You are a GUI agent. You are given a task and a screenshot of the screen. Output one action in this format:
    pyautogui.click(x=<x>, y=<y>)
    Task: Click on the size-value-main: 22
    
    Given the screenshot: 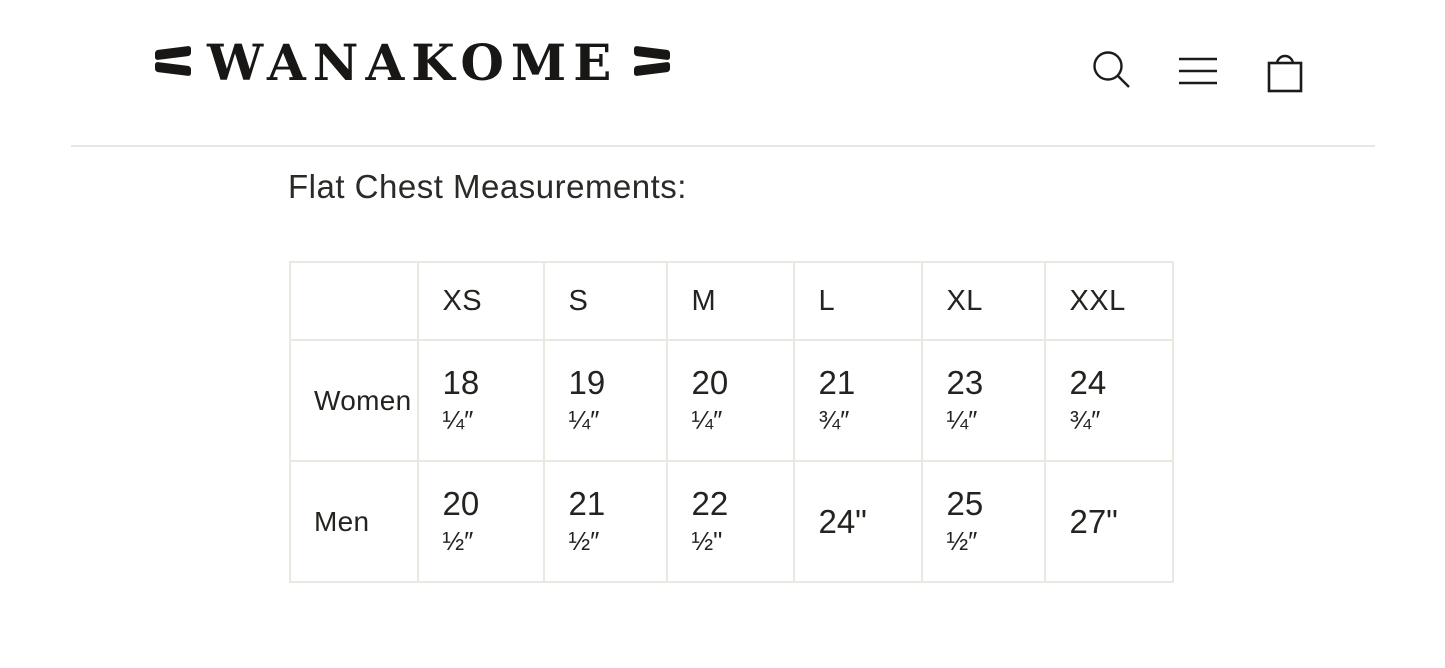 What is the action you would take?
    pyautogui.click(x=710, y=504)
    